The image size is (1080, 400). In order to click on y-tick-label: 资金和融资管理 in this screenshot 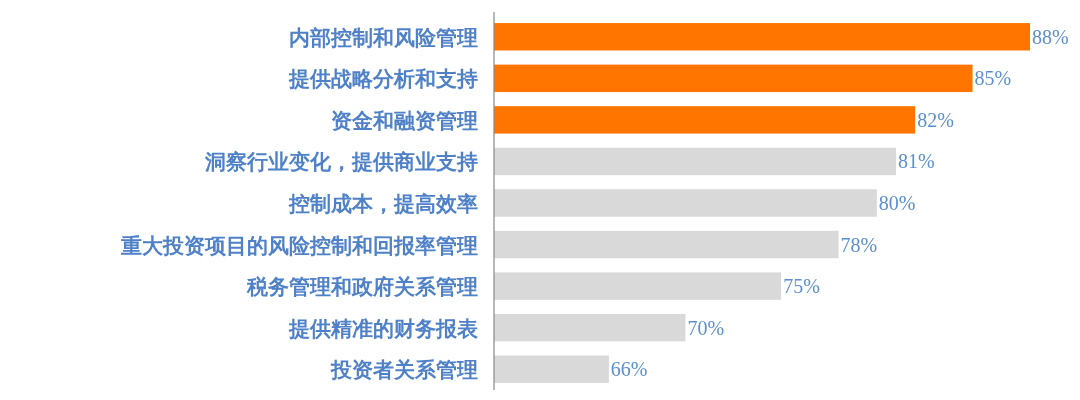, I will do `click(404, 120)`.